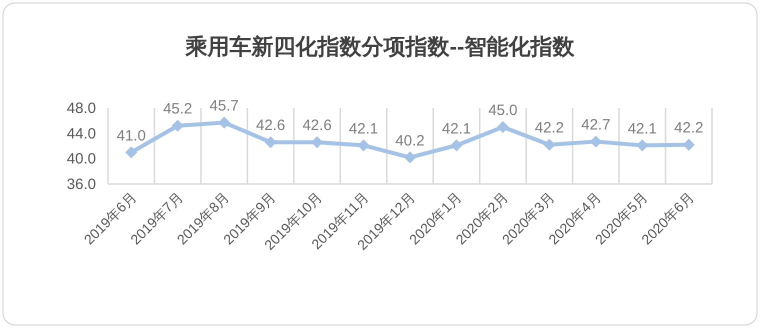  What do you see at coordinates (81, 184) in the screenshot?
I see `y-tick-label: 36.0` at bounding box center [81, 184].